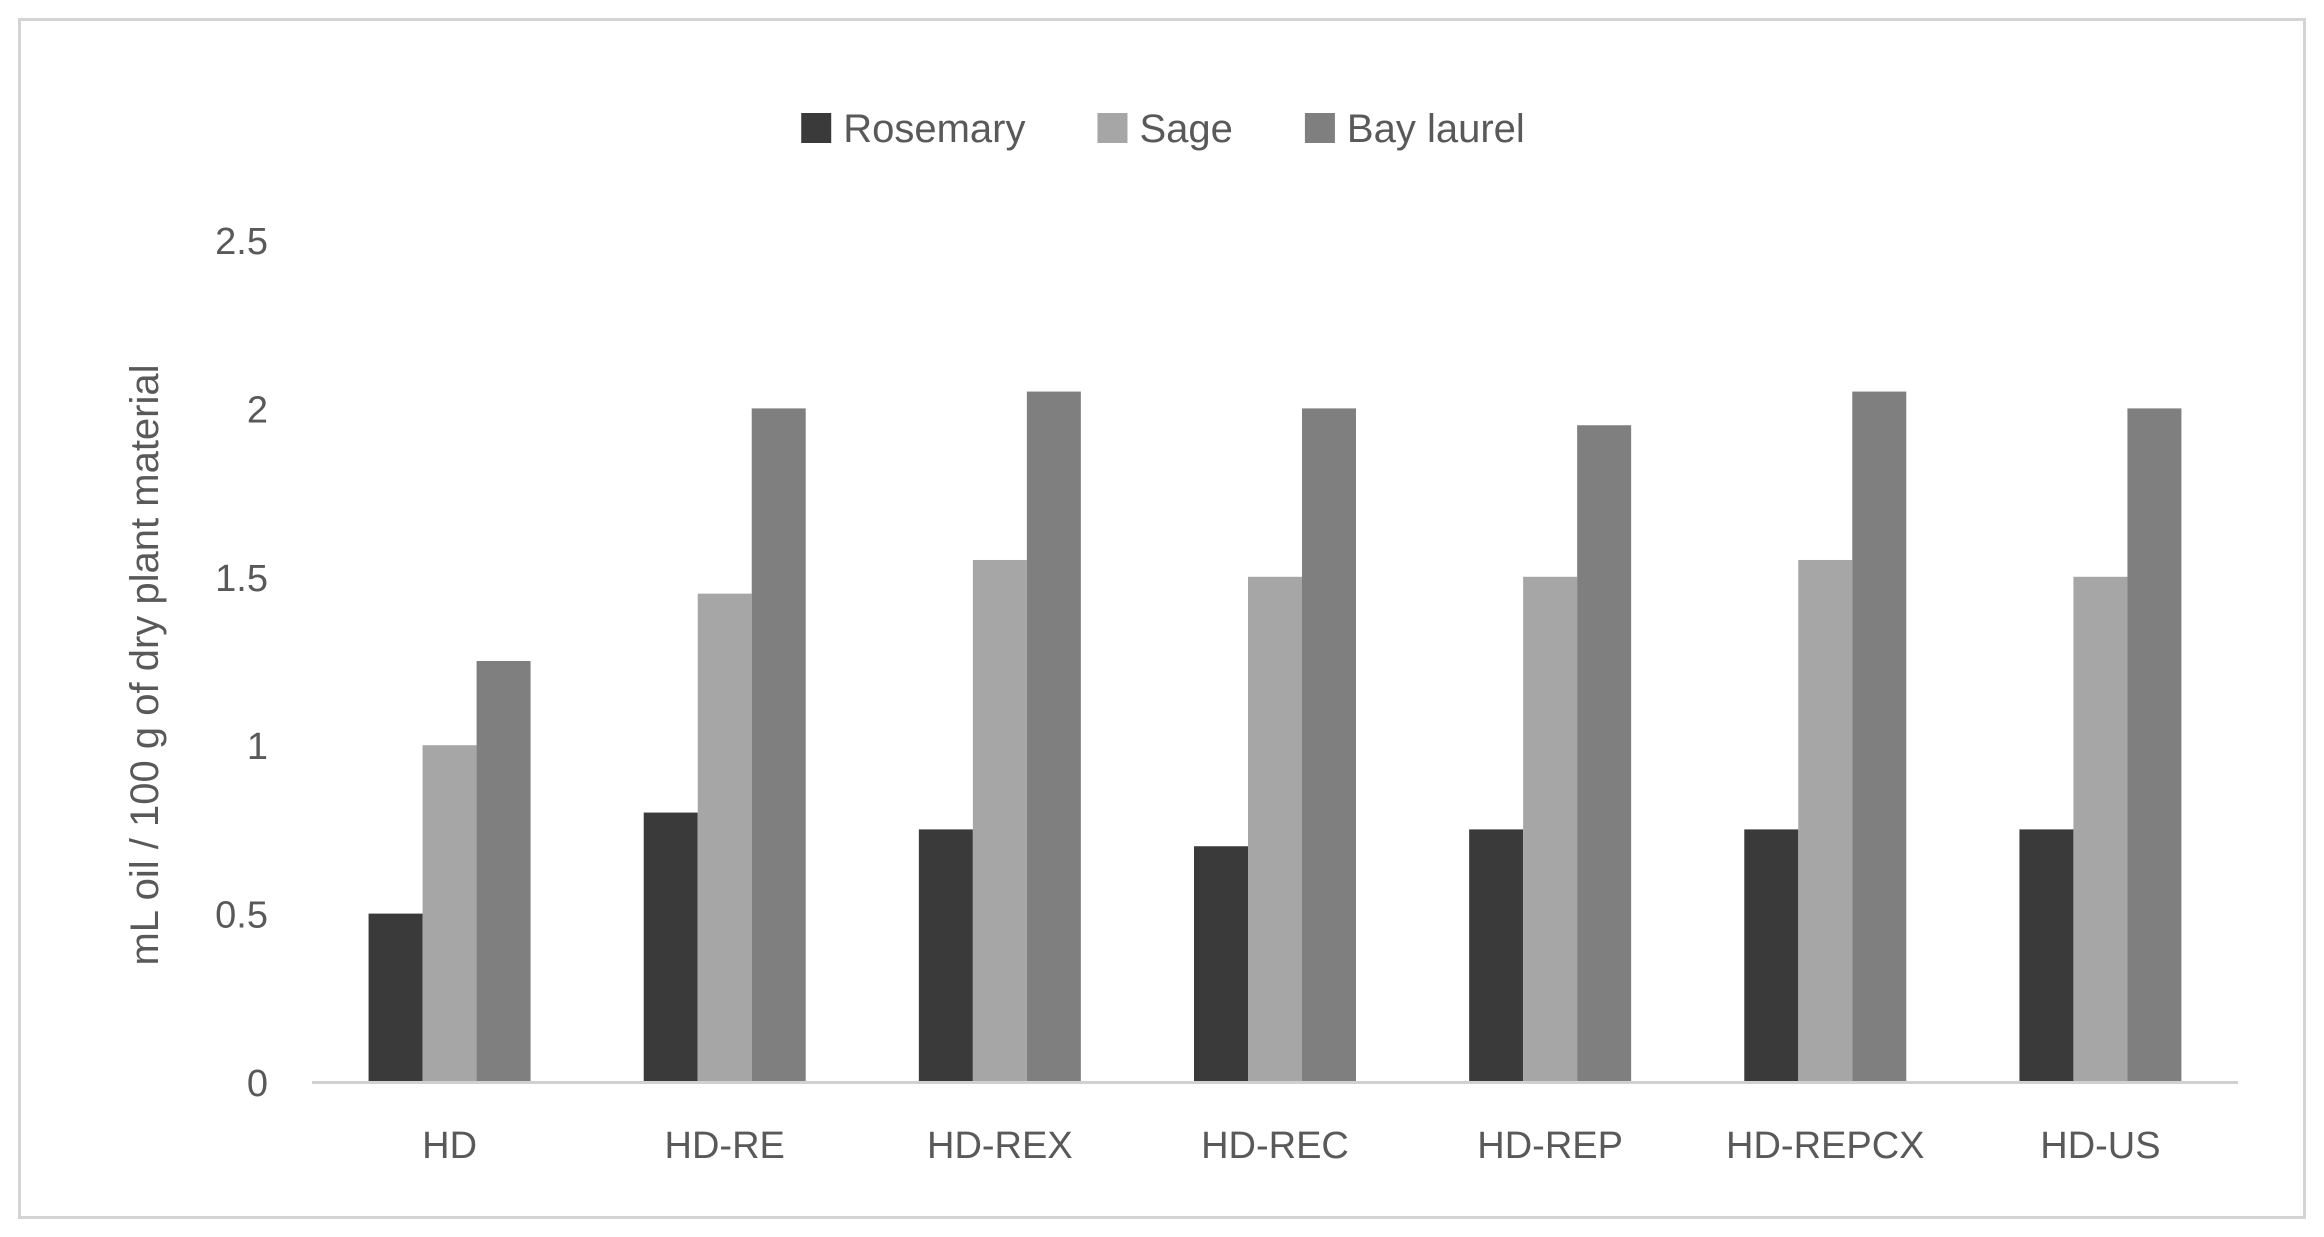 Image resolution: width=2324 pixels, height=1237 pixels. I want to click on legend-label-sage: Sage, so click(1185, 129).